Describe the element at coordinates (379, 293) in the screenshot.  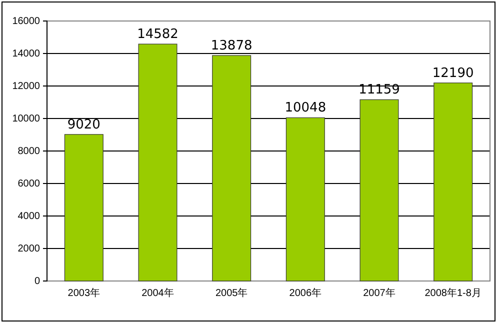
I see `x-tick-label: 2007年` at that location.